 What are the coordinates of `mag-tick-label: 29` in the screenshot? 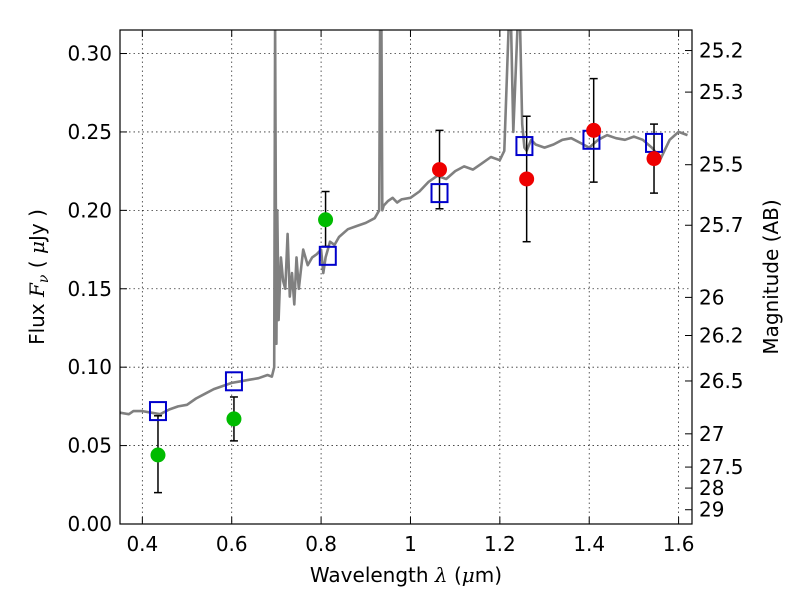 It's located at (711, 510).